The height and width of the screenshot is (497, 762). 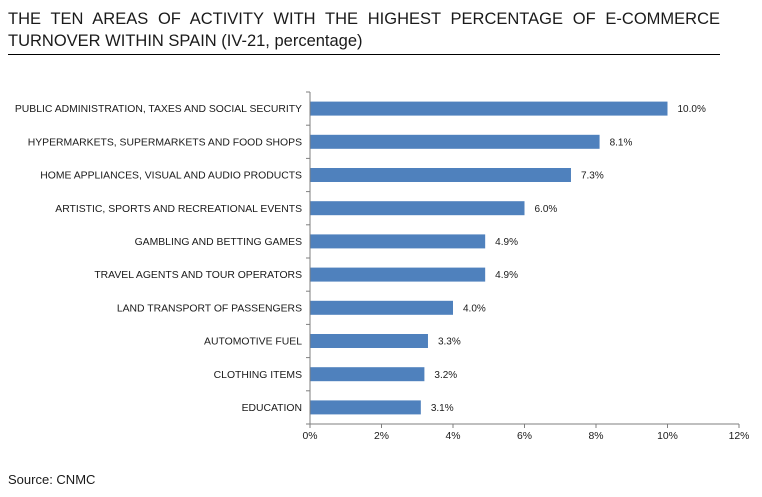 I want to click on x-tick-label: 10%, so click(x=667, y=436).